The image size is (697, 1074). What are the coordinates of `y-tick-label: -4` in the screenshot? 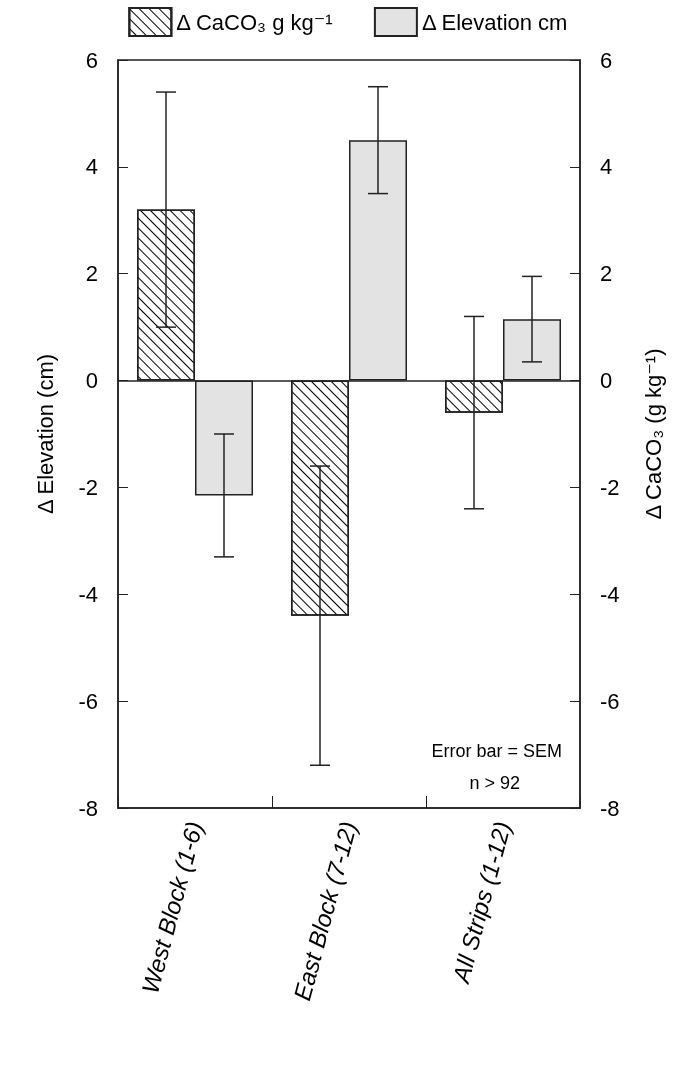 It's located at (88, 594).